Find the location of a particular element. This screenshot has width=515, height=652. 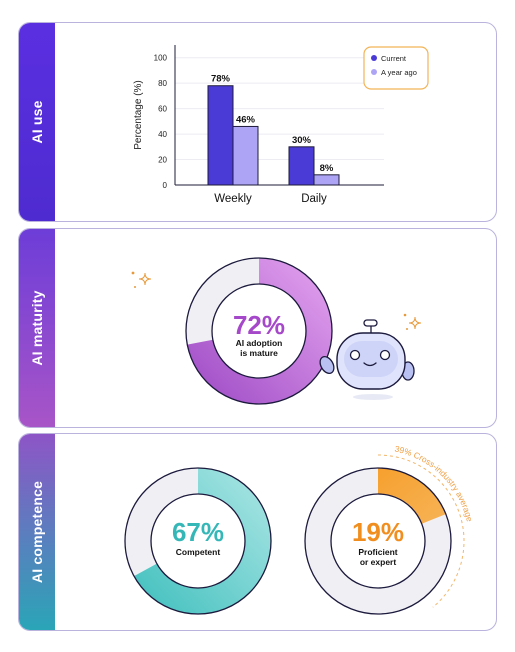

proficient-caption-1: Proficient is located at coordinates (377, 552).